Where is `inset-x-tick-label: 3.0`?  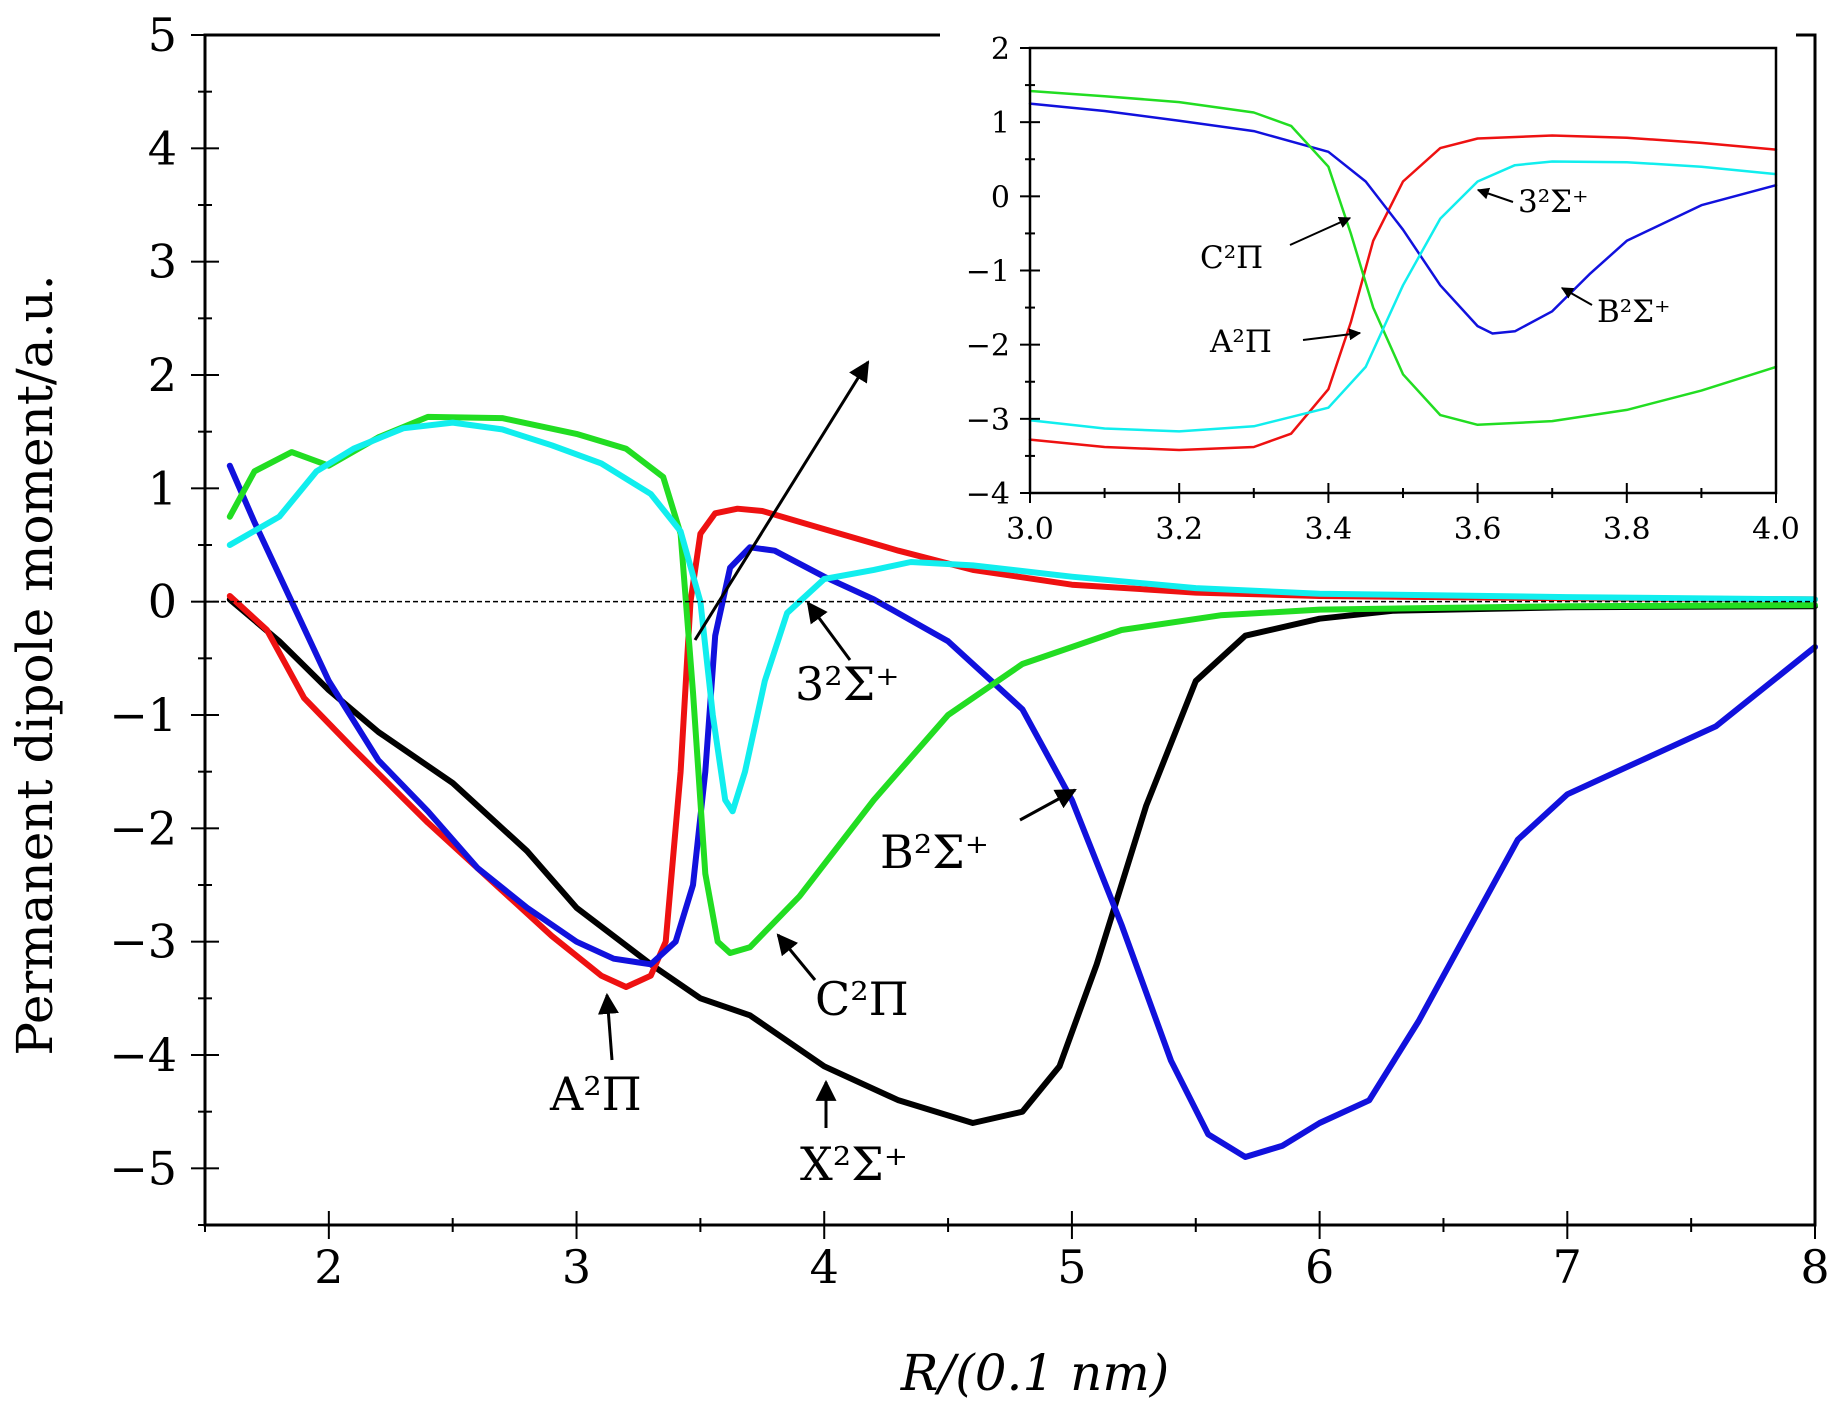 inset-x-tick-label: 3.0 is located at coordinates (1030, 529).